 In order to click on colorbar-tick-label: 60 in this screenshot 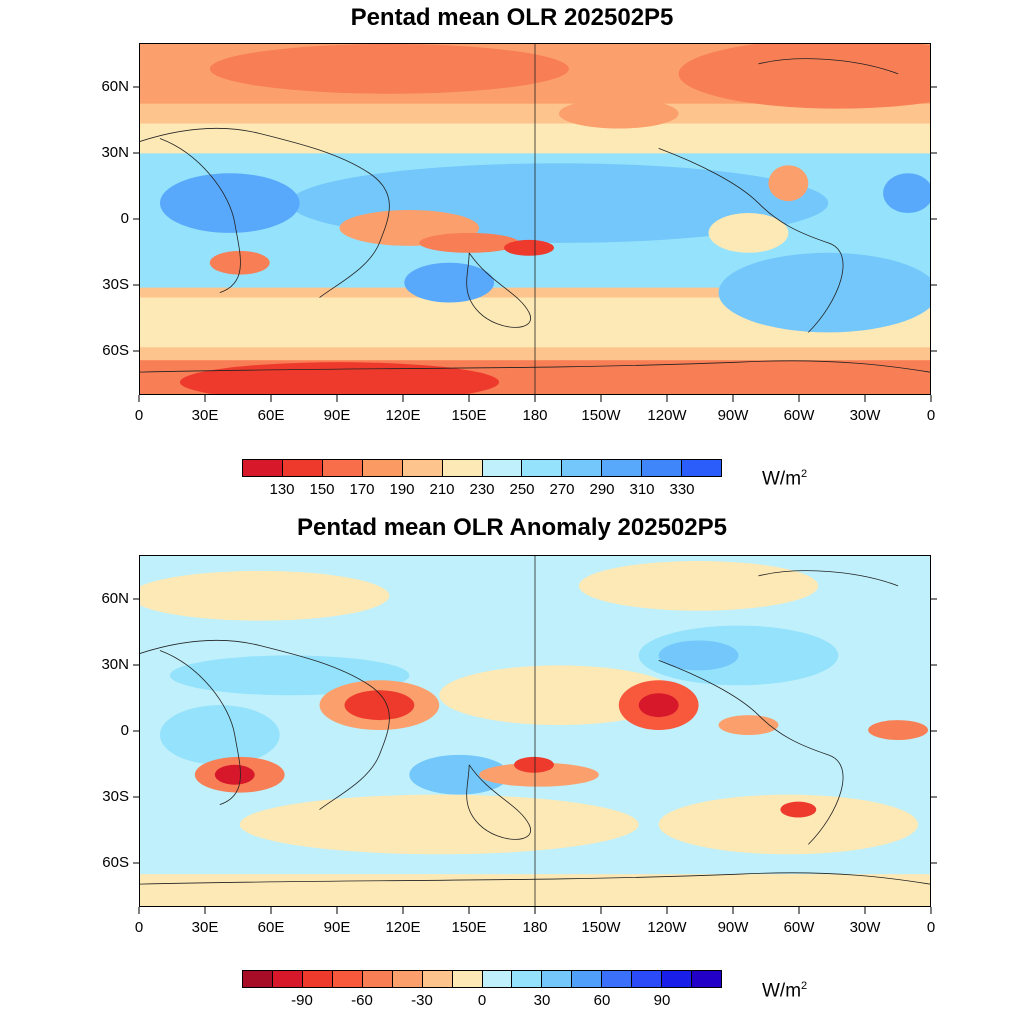, I will do `click(602, 1000)`.